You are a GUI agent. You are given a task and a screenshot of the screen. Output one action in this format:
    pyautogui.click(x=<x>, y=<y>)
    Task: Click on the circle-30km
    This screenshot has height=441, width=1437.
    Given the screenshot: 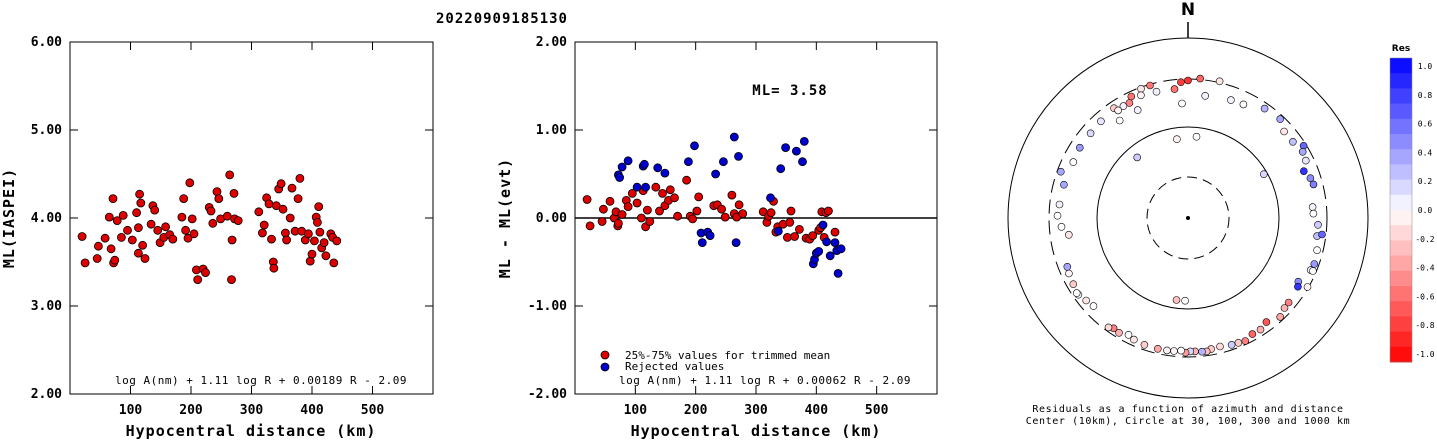 What is the action you would take?
    pyautogui.click(x=1188, y=218)
    